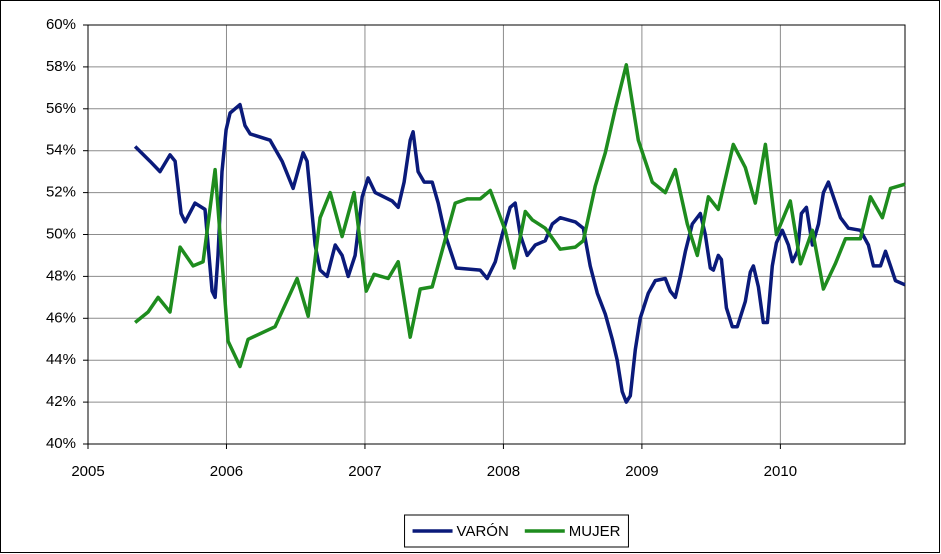 Image resolution: width=941 pixels, height=554 pixels. What do you see at coordinates (61, 359) in the screenshot?
I see `y-tick-label: 44%` at bounding box center [61, 359].